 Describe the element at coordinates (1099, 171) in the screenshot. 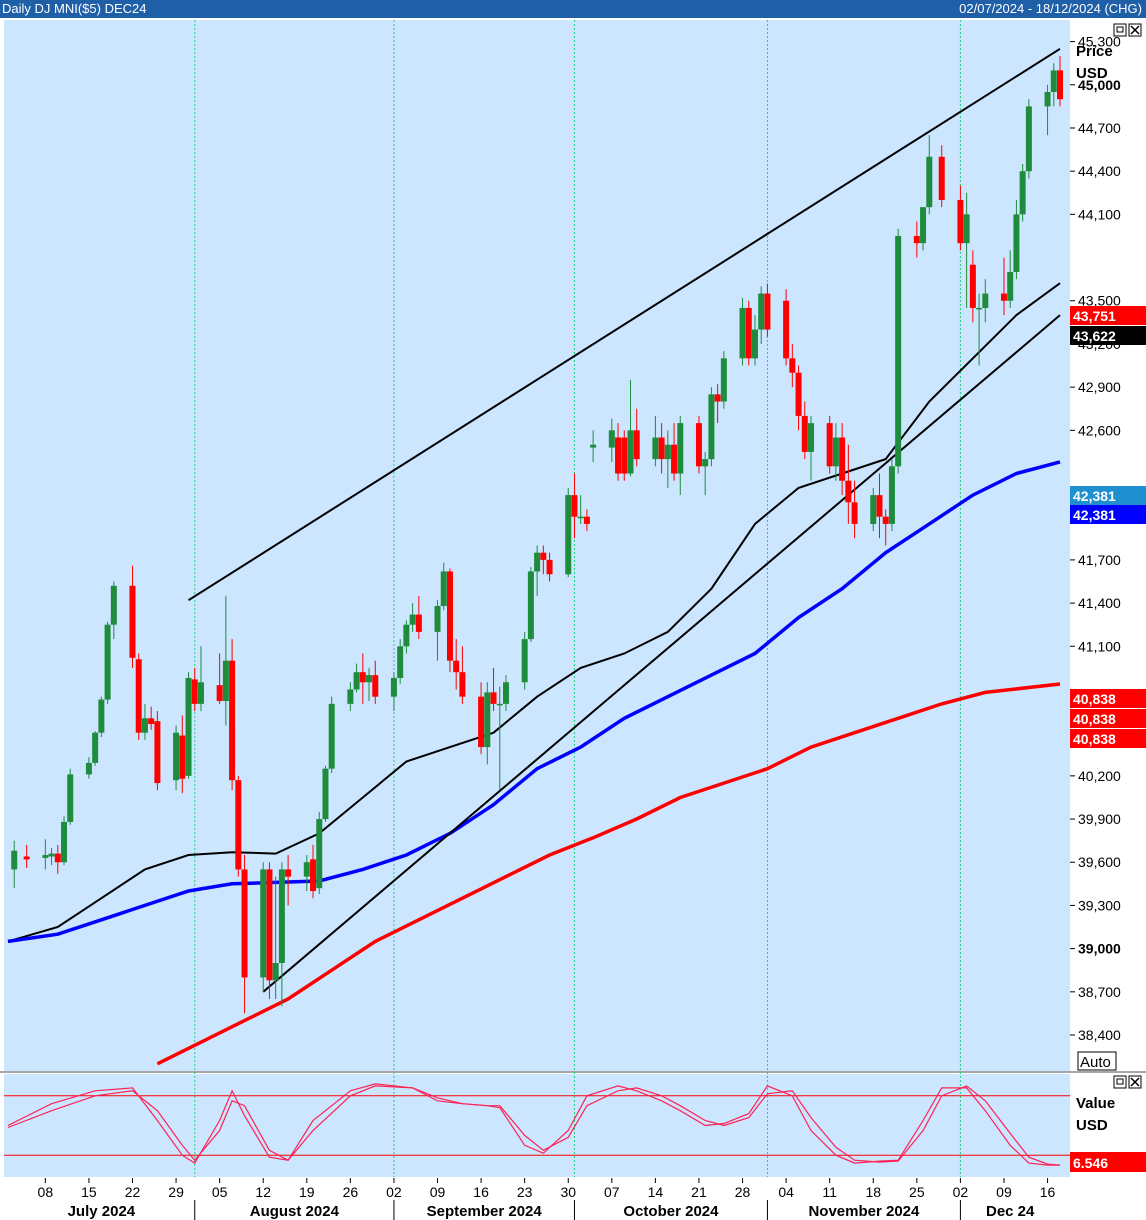

I see `price-tick-label: 44,400` at that location.